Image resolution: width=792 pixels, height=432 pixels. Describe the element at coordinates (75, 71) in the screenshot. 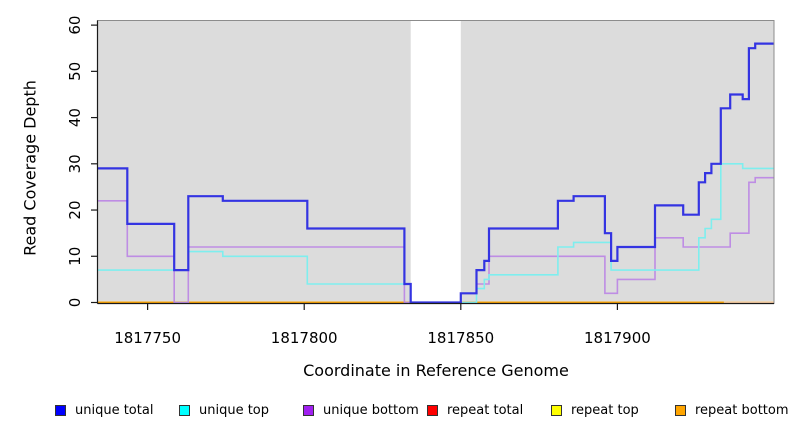

I see `y-tick-label: 50` at that location.